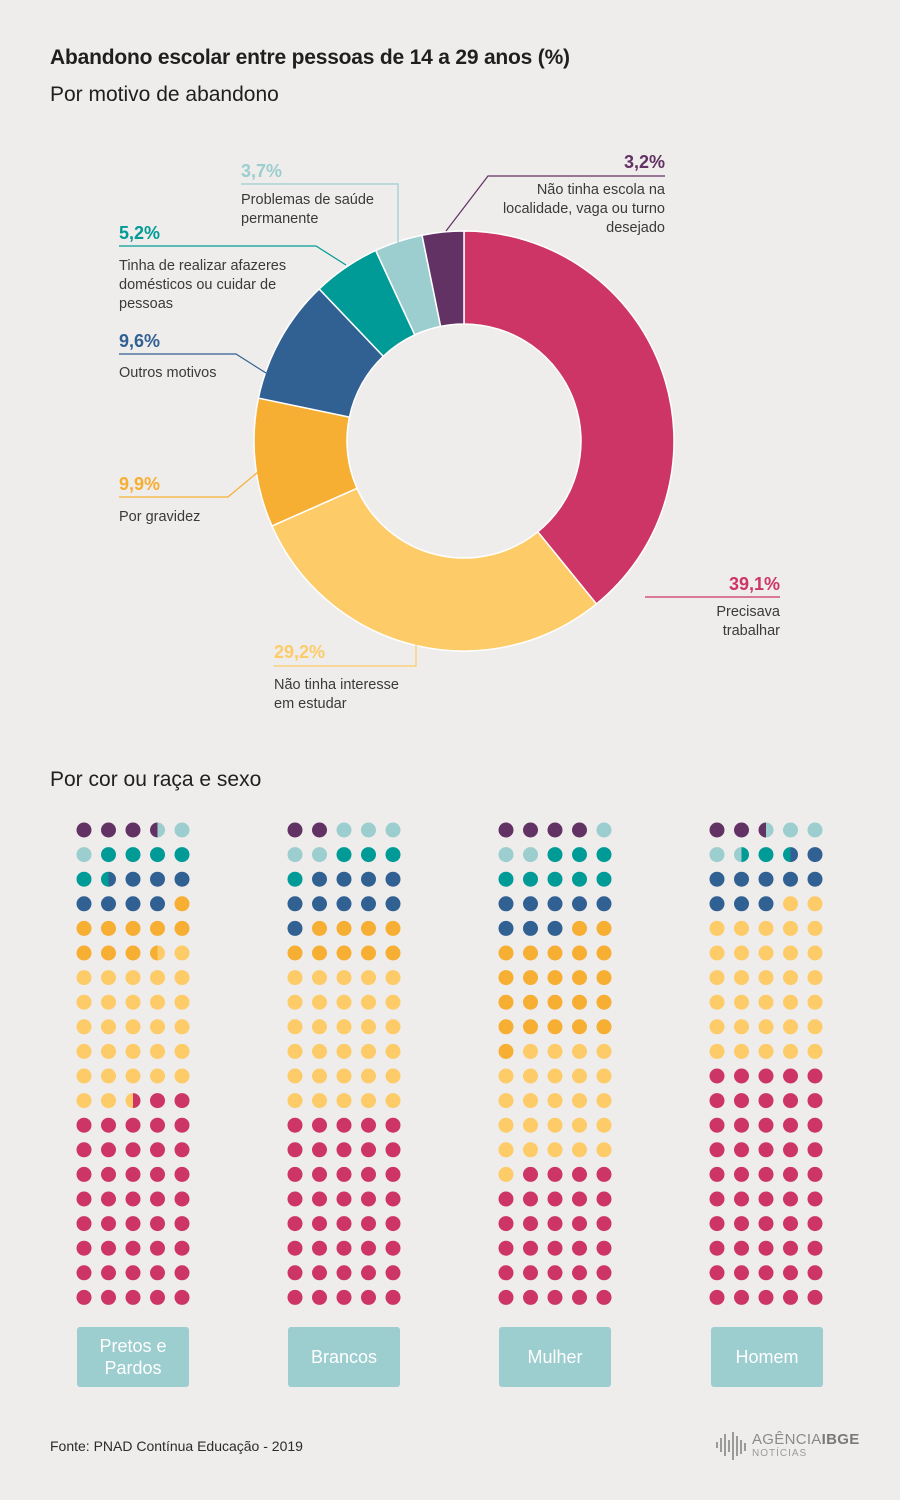 The image size is (900, 1500). Describe the element at coordinates (601, 190) in the screenshot. I see `desc-label-escola: Não tinha escola na` at that location.